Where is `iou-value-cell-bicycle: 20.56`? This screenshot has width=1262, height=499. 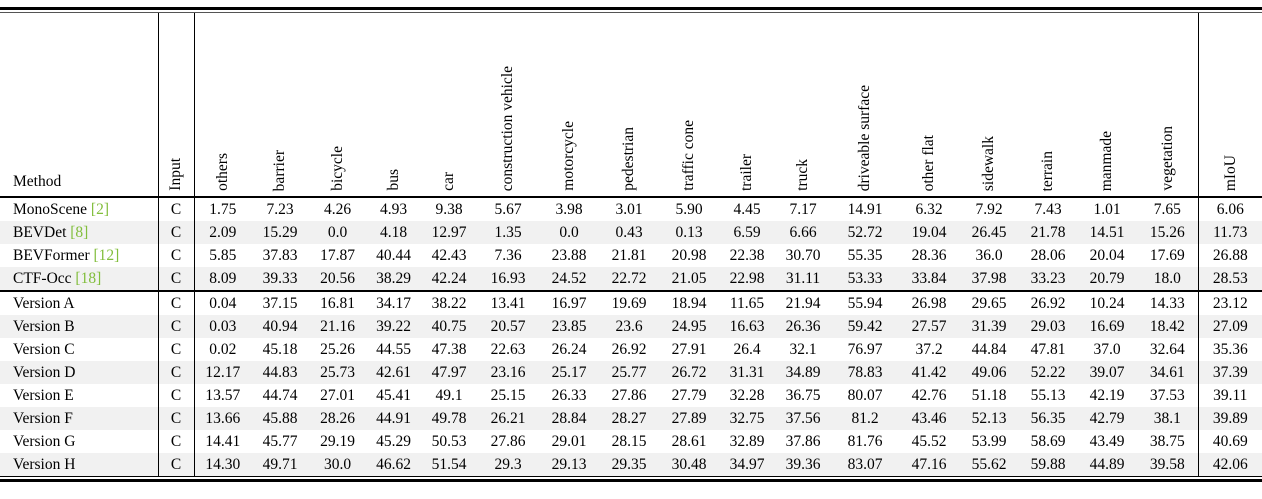
iou-value-cell-bicycle: 20.56 is located at coordinates (337, 278).